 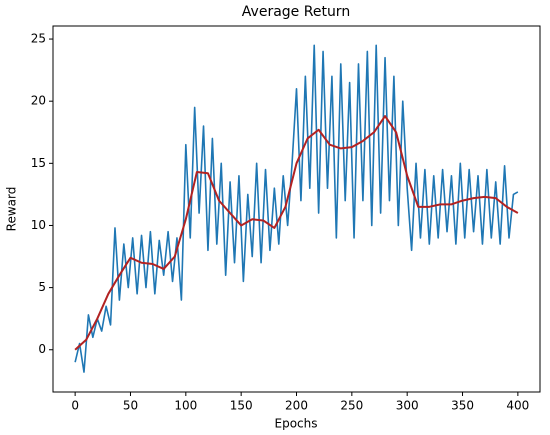 I want to click on x-tick-label: 250, so click(x=351, y=406).